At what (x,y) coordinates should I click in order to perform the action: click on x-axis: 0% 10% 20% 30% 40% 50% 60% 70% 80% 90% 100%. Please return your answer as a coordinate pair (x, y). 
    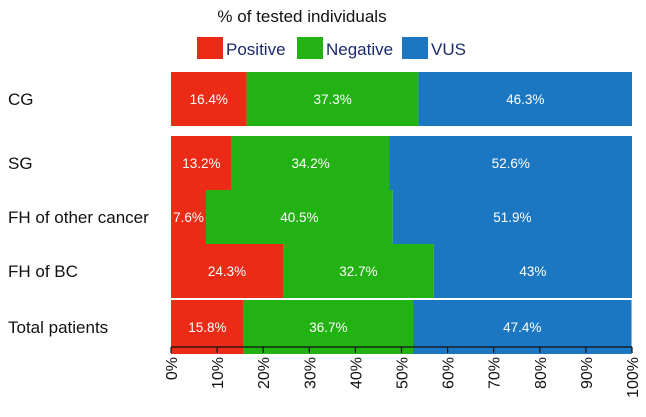
    Looking at the image, I should click on (403, 372).